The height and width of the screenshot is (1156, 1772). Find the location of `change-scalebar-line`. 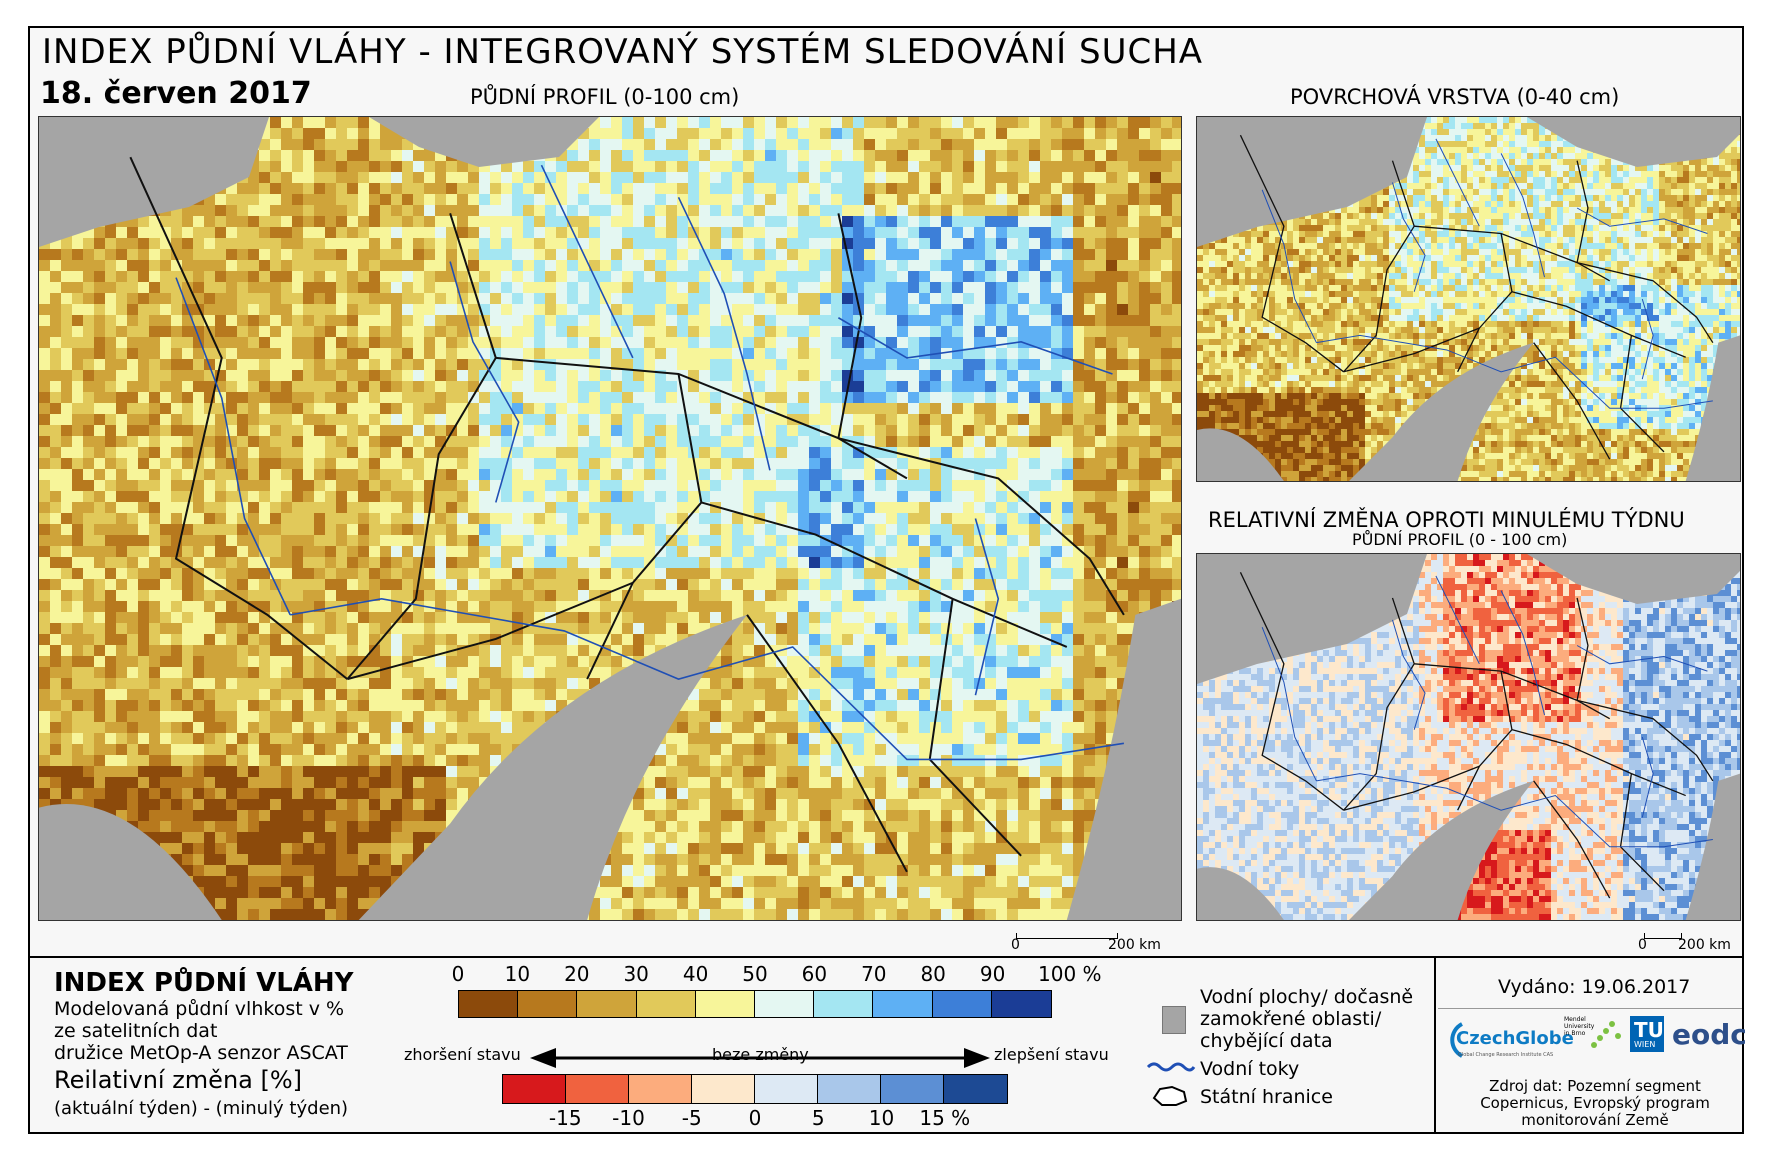

change-scalebar-line is located at coordinates (1663, 936).